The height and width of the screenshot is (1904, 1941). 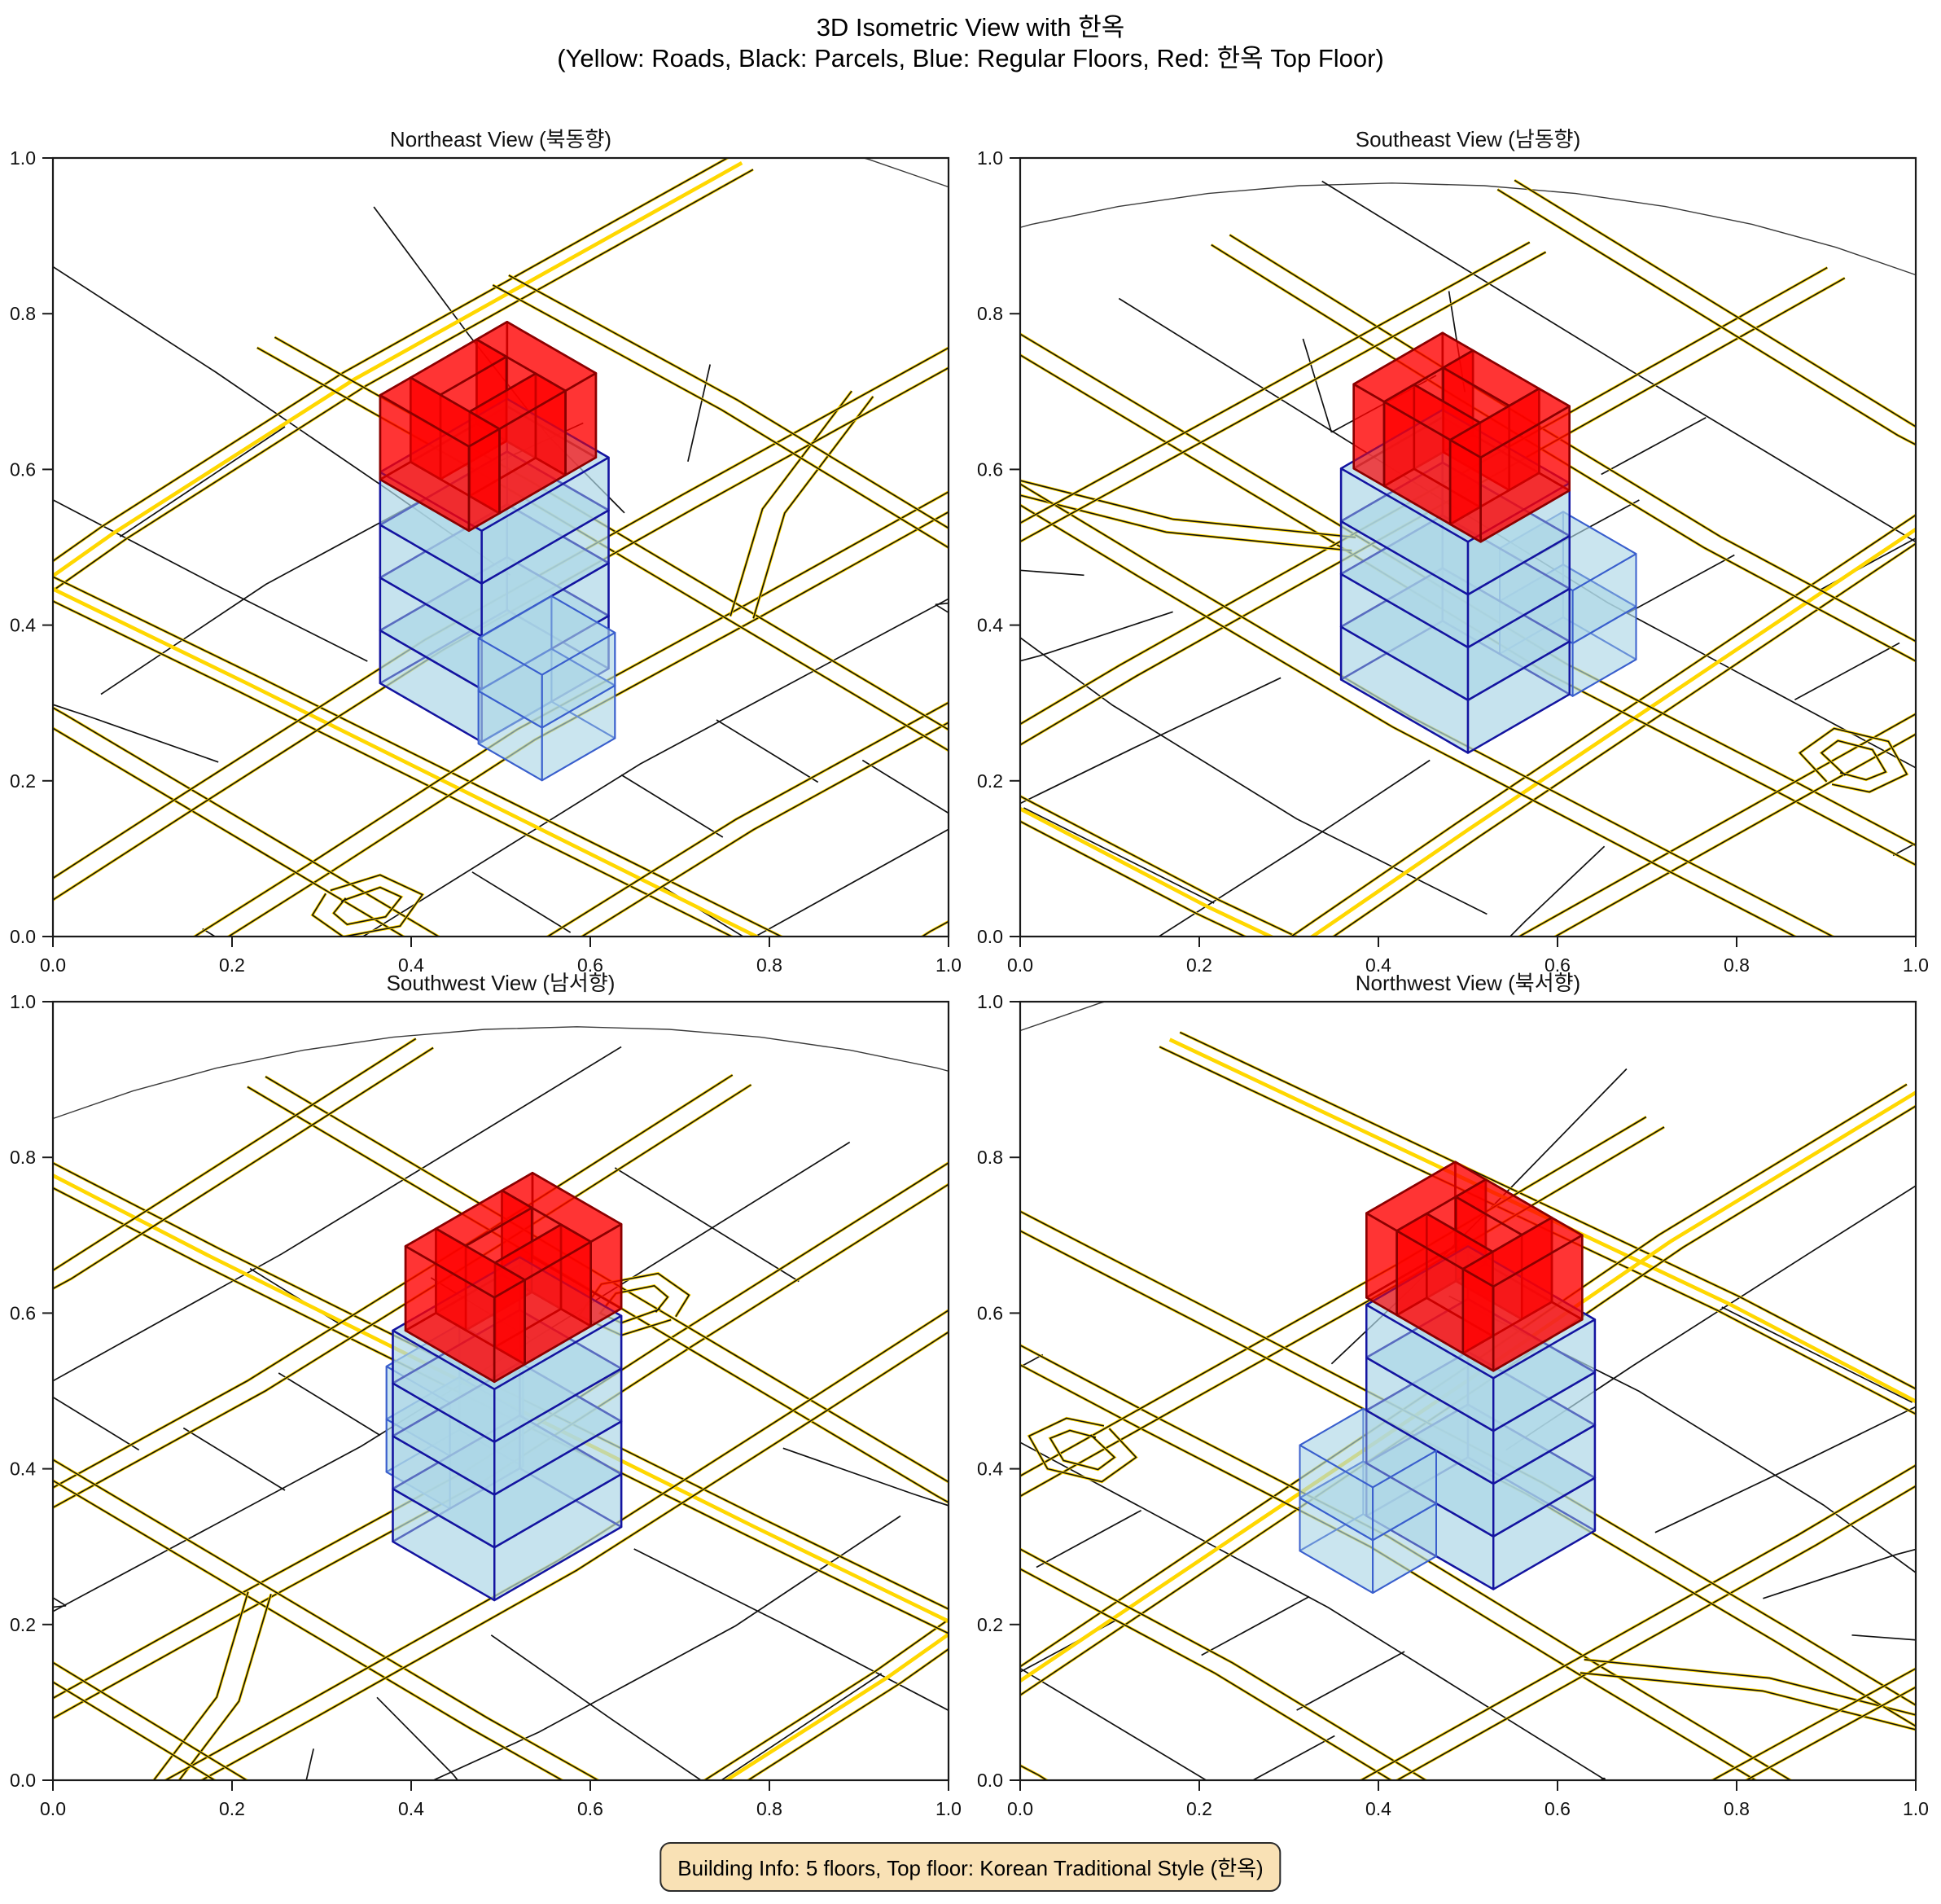 What do you see at coordinates (500, 139) in the screenshot?
I see `subplot-title: Northeast View (북동향)` at bounding box center [500, 139].